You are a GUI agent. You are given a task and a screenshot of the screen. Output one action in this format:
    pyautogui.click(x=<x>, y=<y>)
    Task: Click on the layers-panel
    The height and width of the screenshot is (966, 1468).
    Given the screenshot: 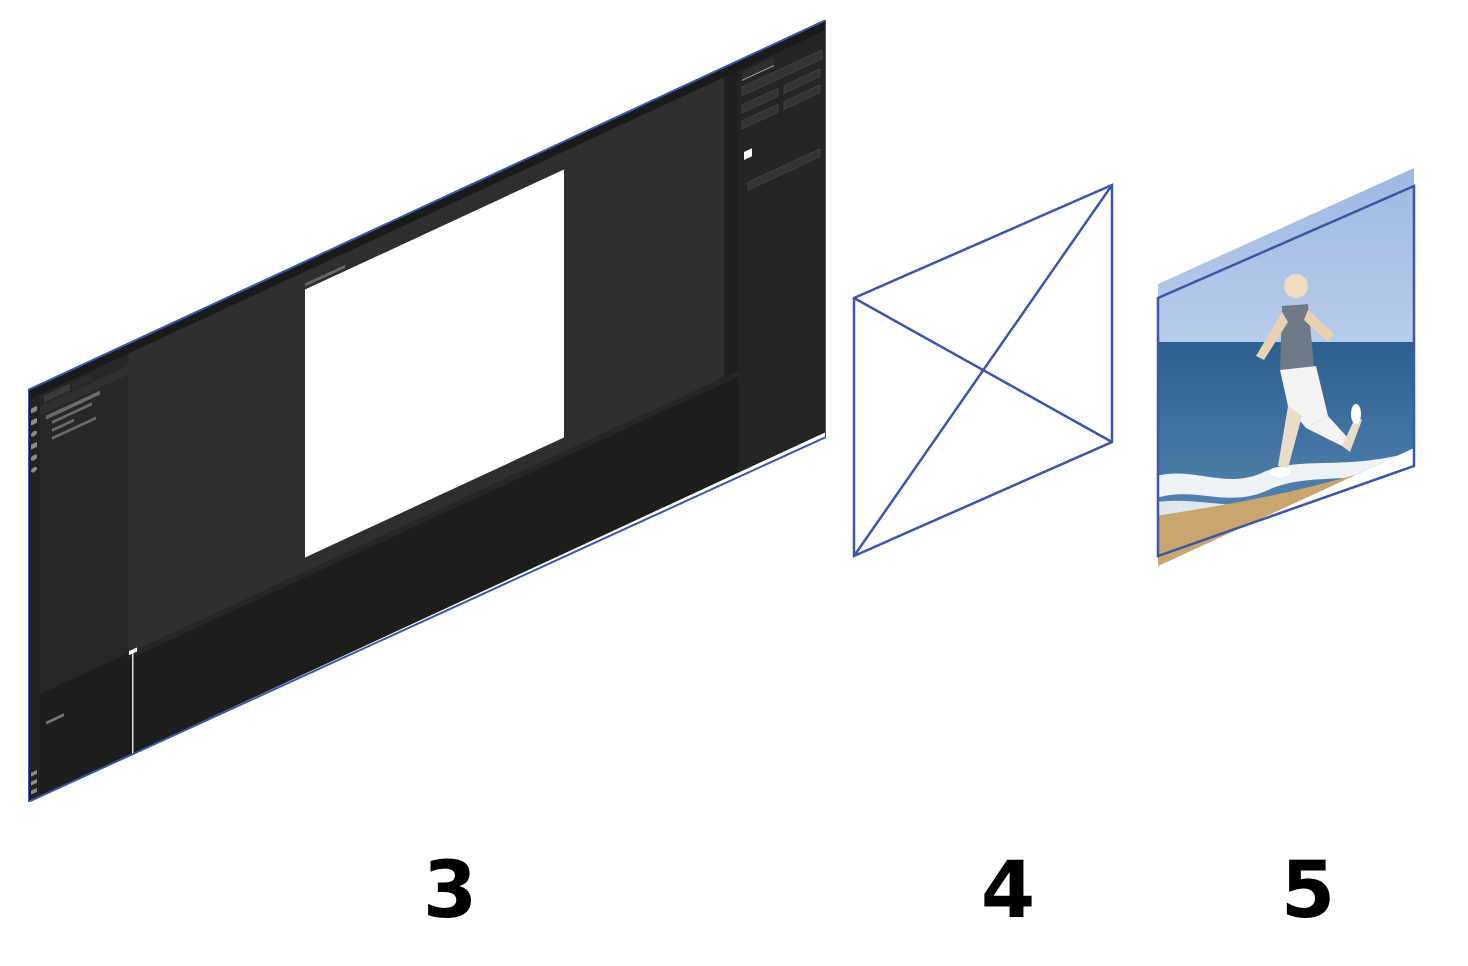 What is the action you would take?
    pyautogui.click(x=84, y=524)
    